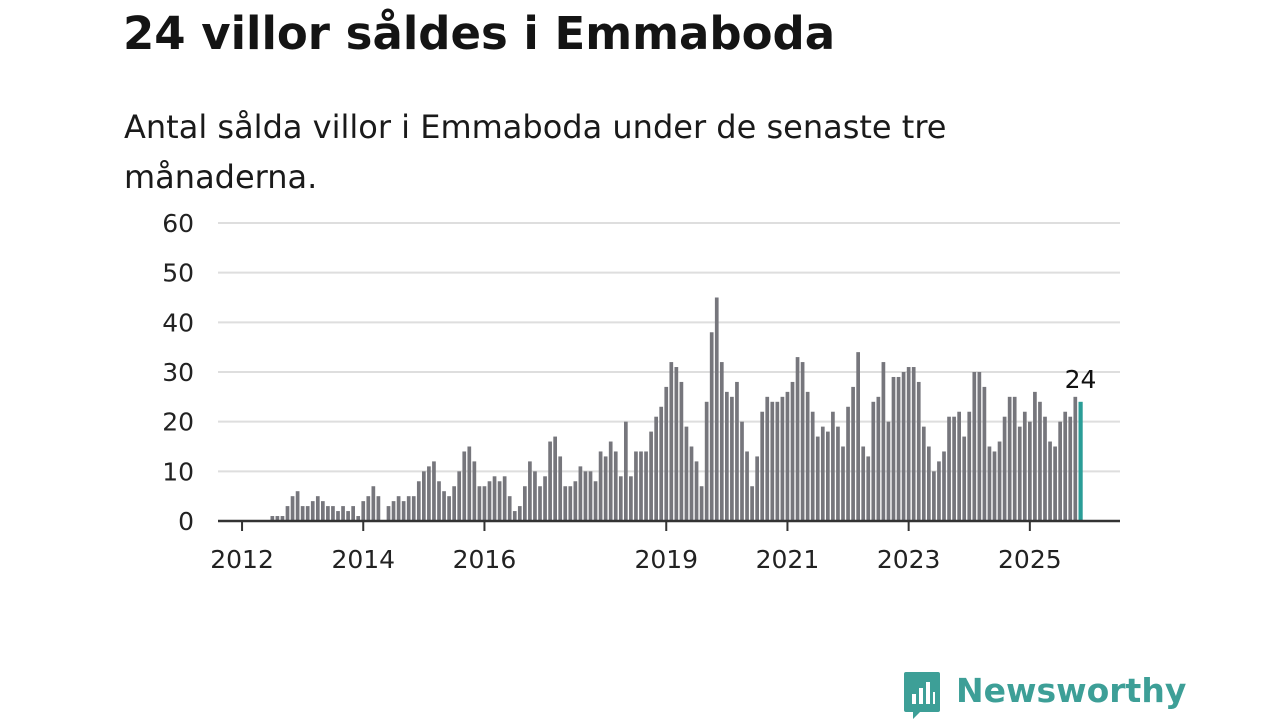 The width and height of the screenshot is (1280, 720). Describe the element at coordinates (363, 559) in the screenshot. I see `x-tick-label: 2014` at that location.